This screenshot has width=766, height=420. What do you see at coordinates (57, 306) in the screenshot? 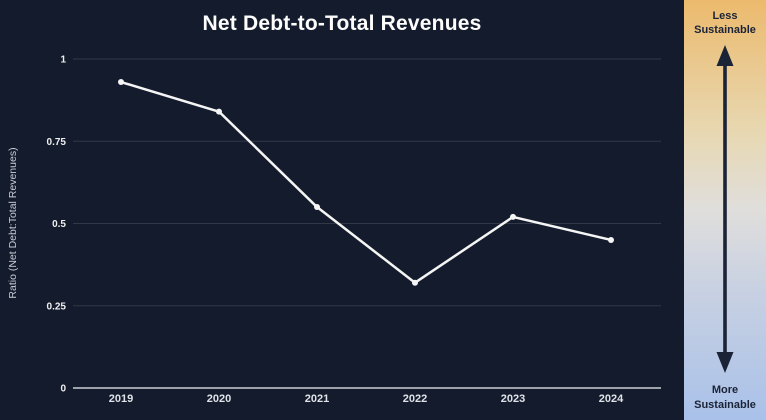
I see `y-tick-label: 0.25` at bounding box center [57, 306].